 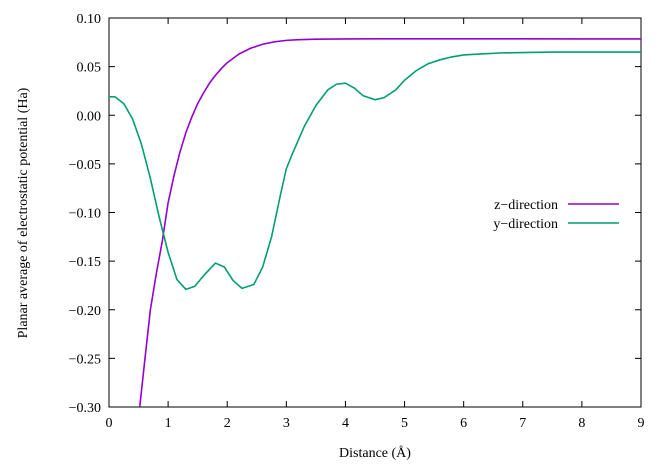 I want to click on x-tick-label: 2, so click(x=227, y=423).